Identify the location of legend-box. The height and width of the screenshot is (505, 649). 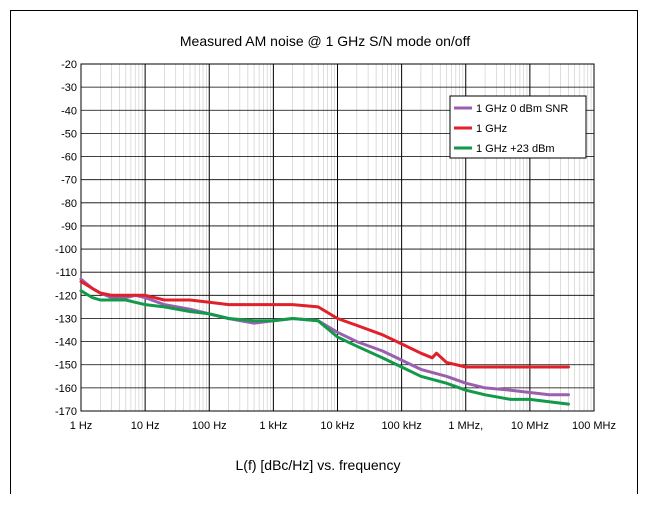
(518, 127).